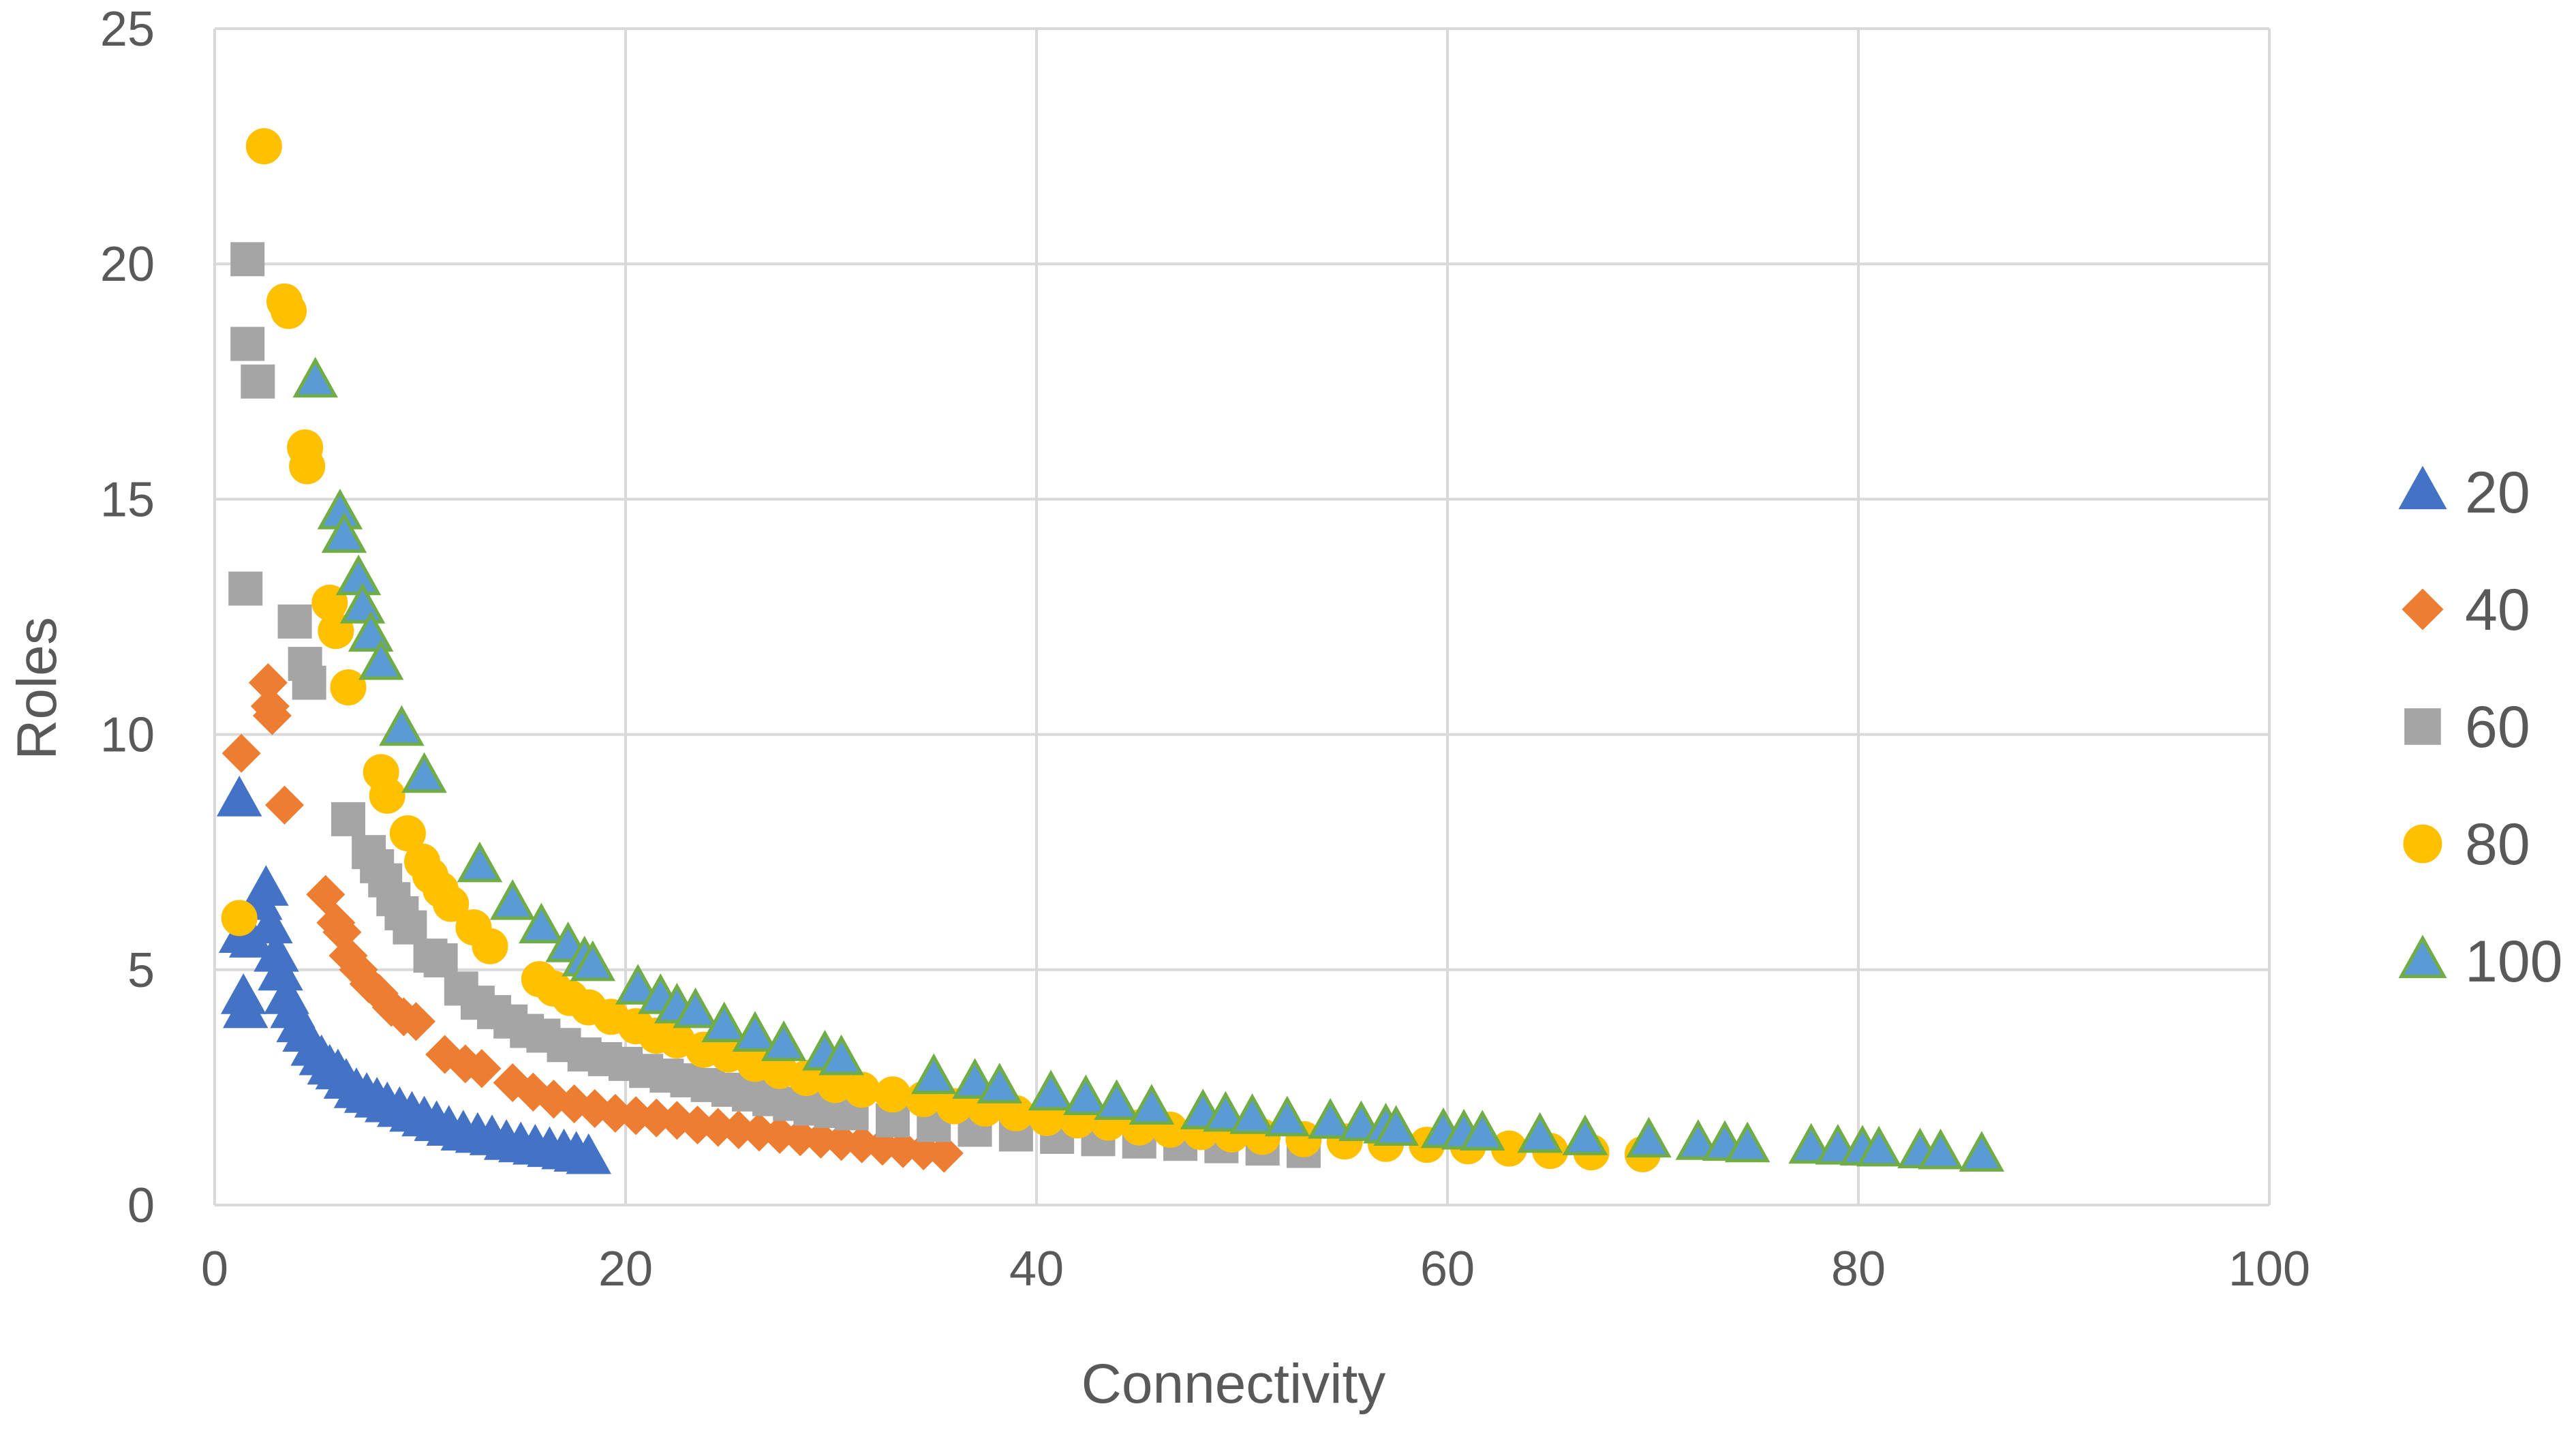 The image size is (2576, 1432). I want to click on legend-entry-100: 100, so click(2480, 961).